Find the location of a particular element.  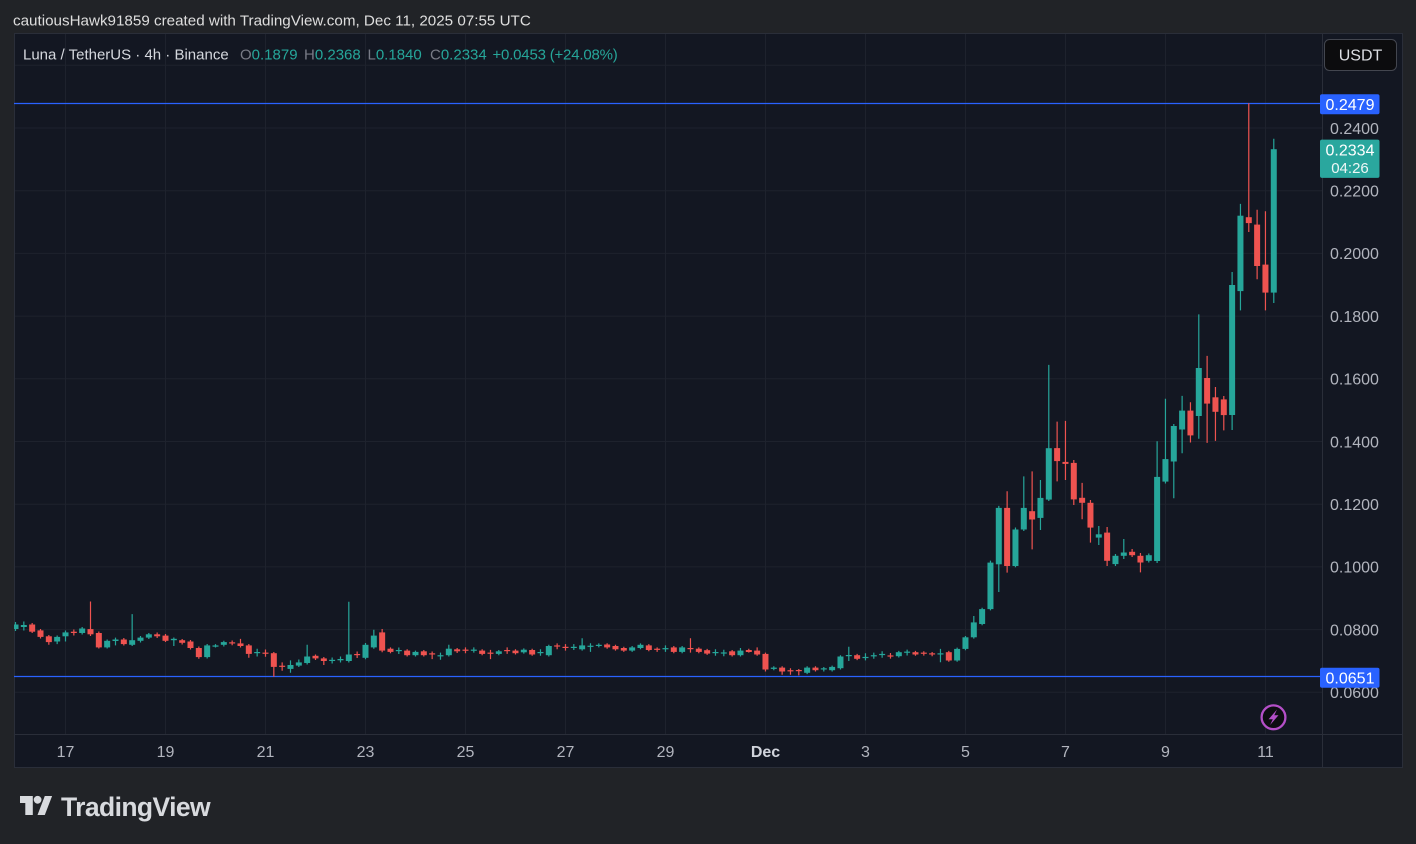

svg-text: 19 is located at coordinates (166, 752).